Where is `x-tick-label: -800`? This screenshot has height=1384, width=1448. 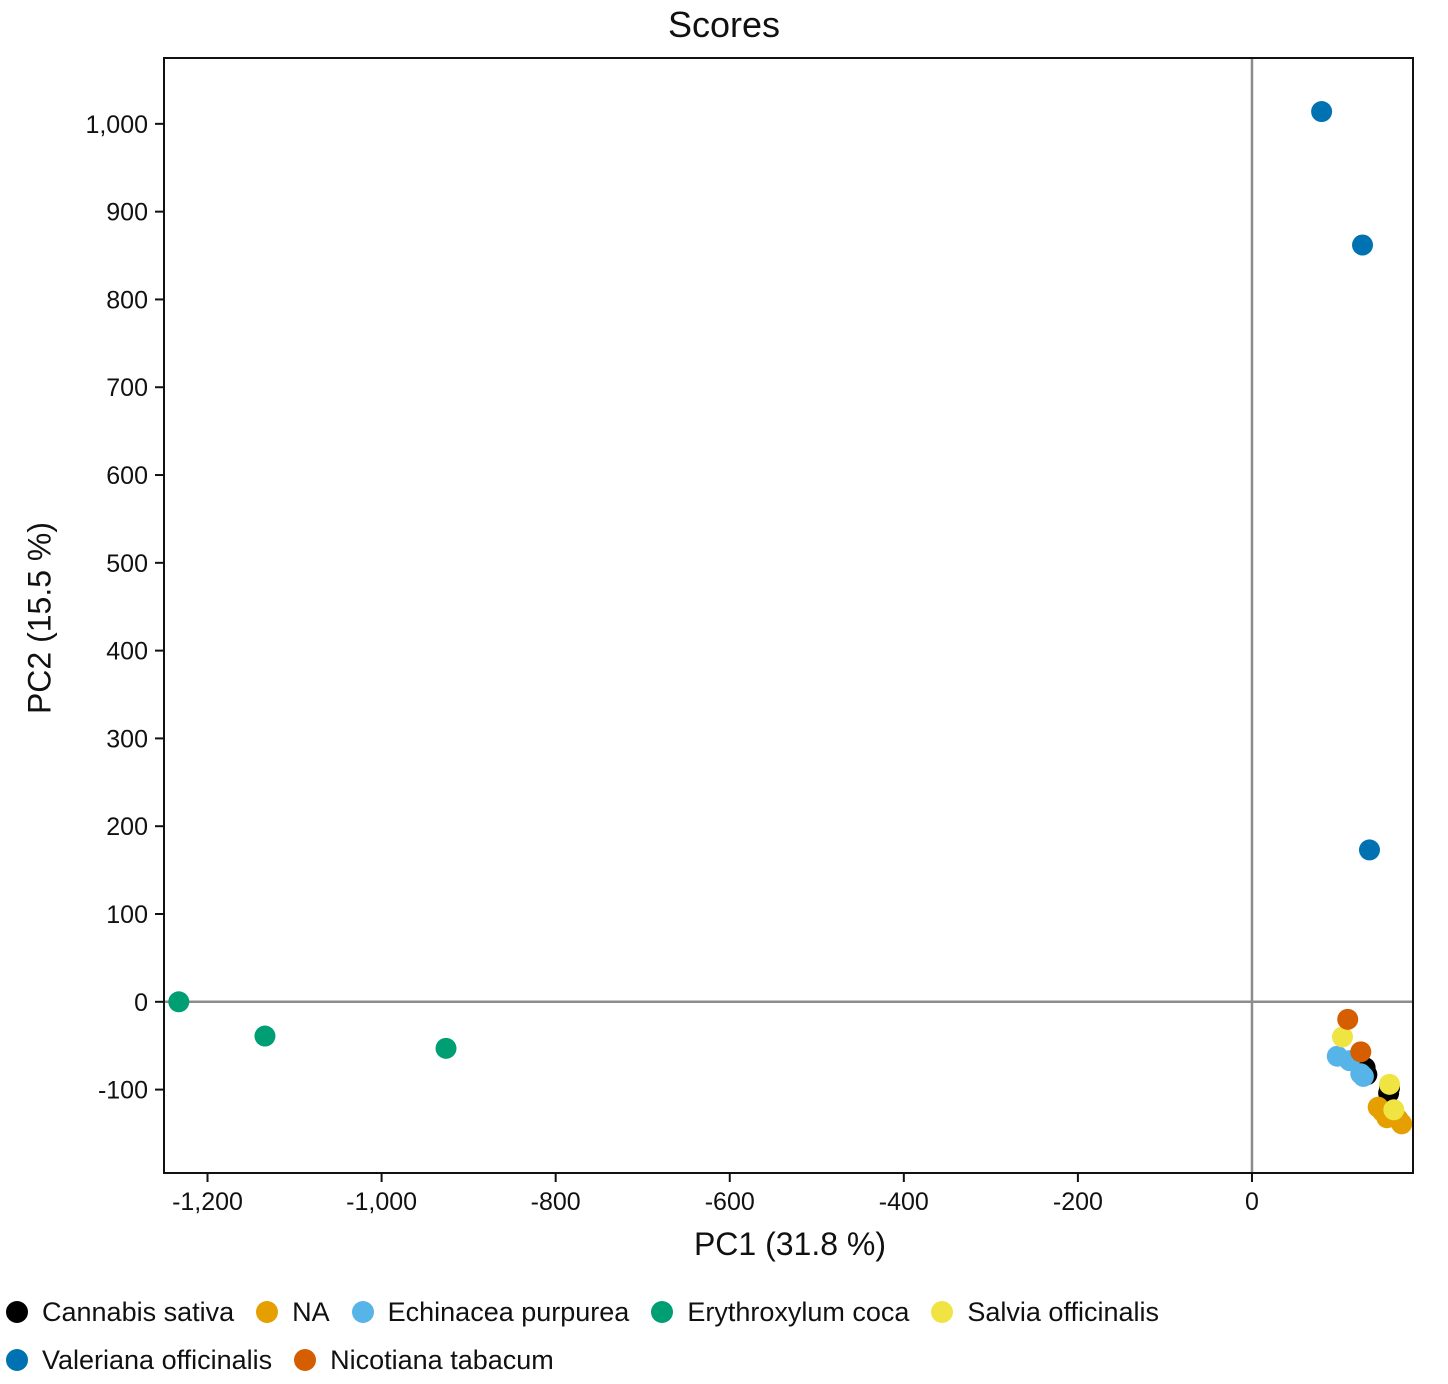 x-tick-label: -800 is located at coordinates (556, 1202).